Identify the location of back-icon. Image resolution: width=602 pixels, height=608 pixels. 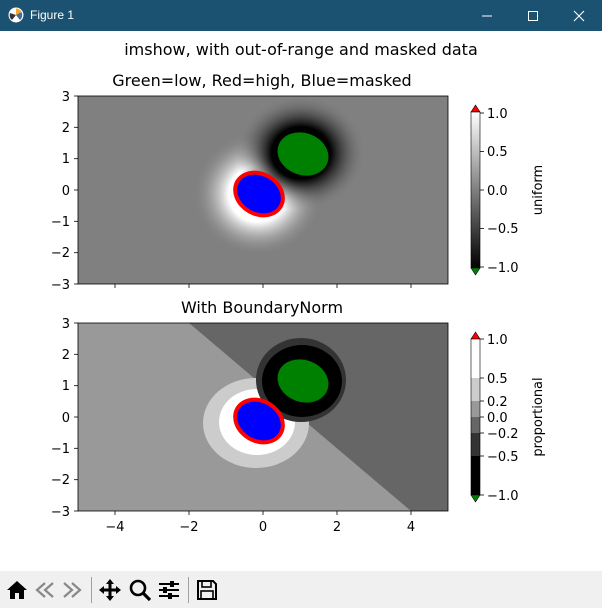
(44, 590).